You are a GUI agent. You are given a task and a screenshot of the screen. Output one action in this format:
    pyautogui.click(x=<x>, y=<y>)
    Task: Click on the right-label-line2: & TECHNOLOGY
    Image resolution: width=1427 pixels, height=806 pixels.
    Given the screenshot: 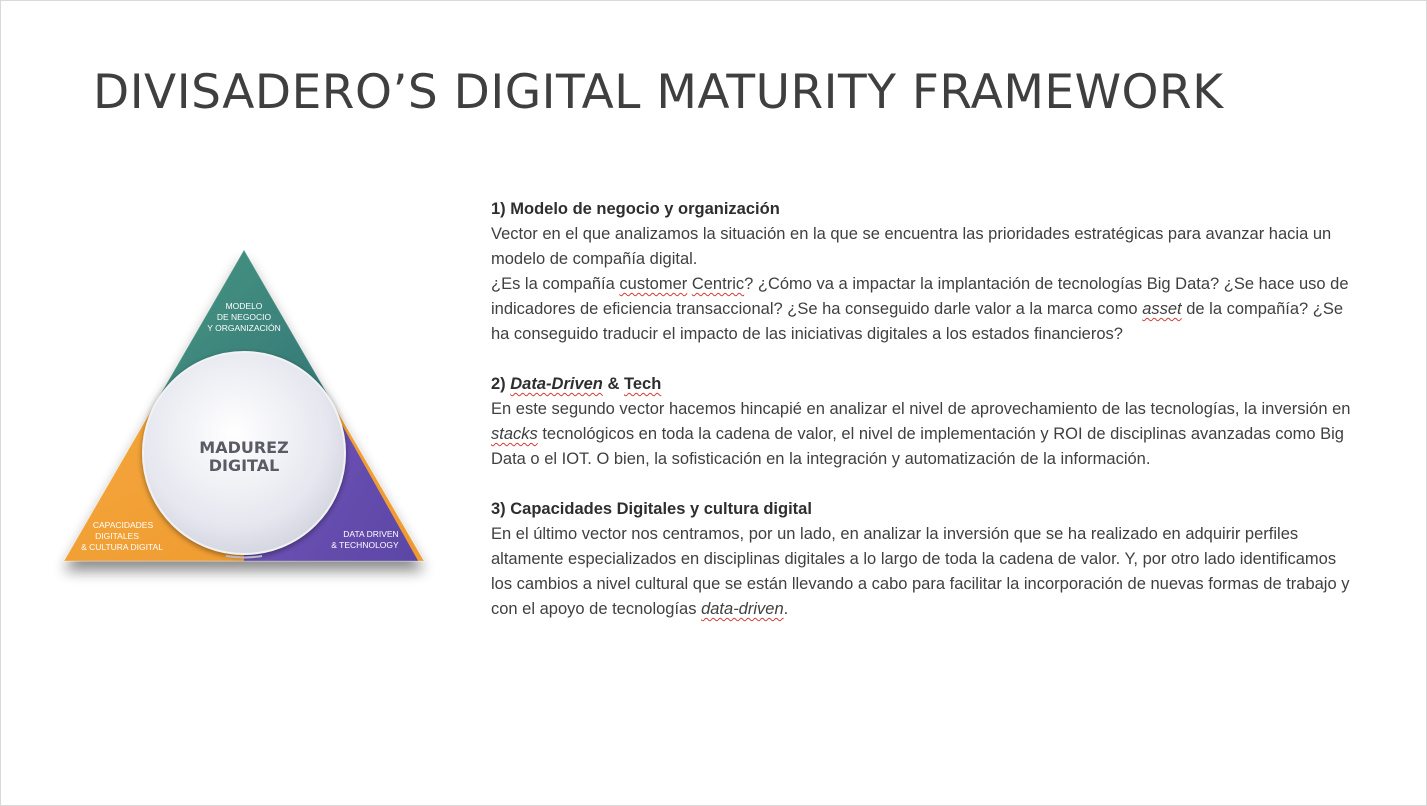 What is the action you would take?
    pyautogui.click(x=365, y=545)
    